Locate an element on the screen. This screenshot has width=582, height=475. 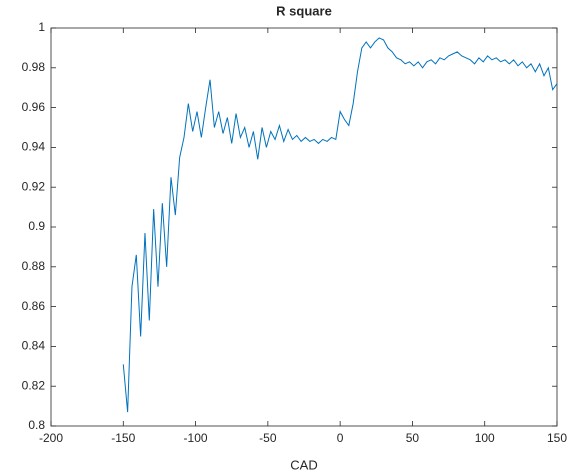
x-axis-label: CAD is located at coordinates (303, 464).